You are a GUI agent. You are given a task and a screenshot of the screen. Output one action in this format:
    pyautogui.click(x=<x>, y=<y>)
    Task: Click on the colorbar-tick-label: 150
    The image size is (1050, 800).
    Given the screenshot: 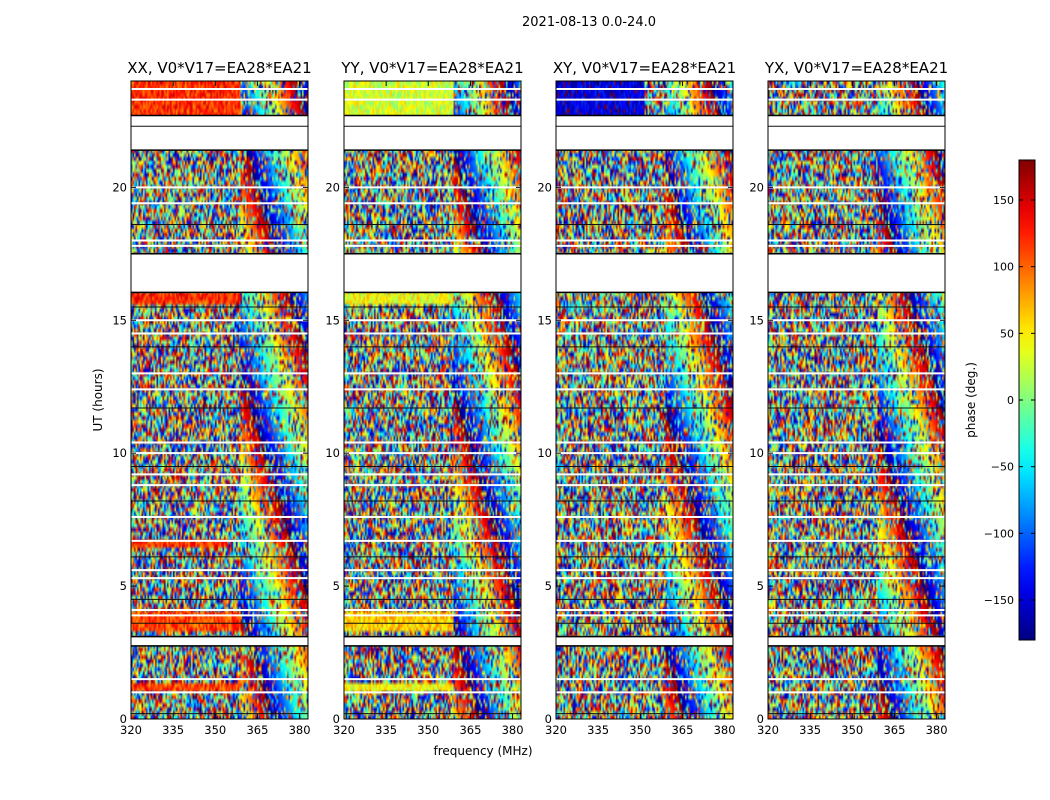 What is the action you would take?
    pyautogui.click(x=1003, y=200)
    